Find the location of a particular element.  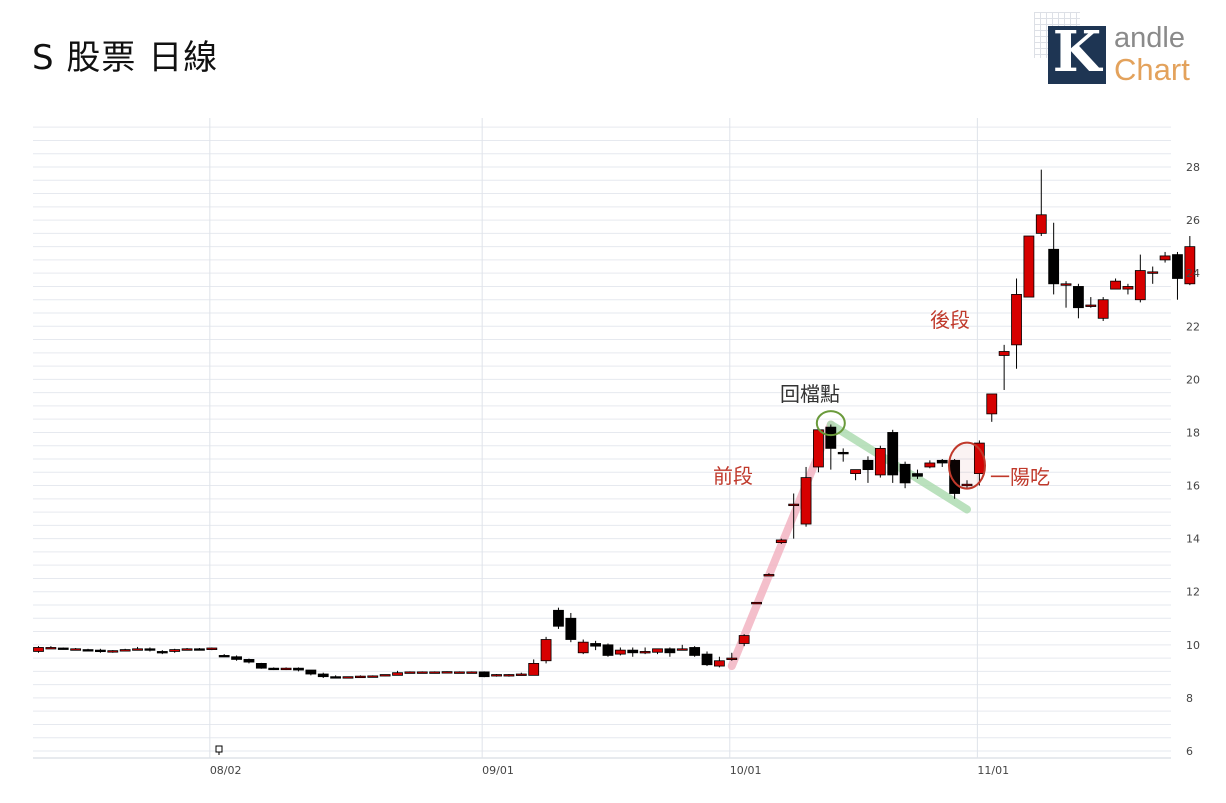

trend-lines is located at coordinates (849, 545).